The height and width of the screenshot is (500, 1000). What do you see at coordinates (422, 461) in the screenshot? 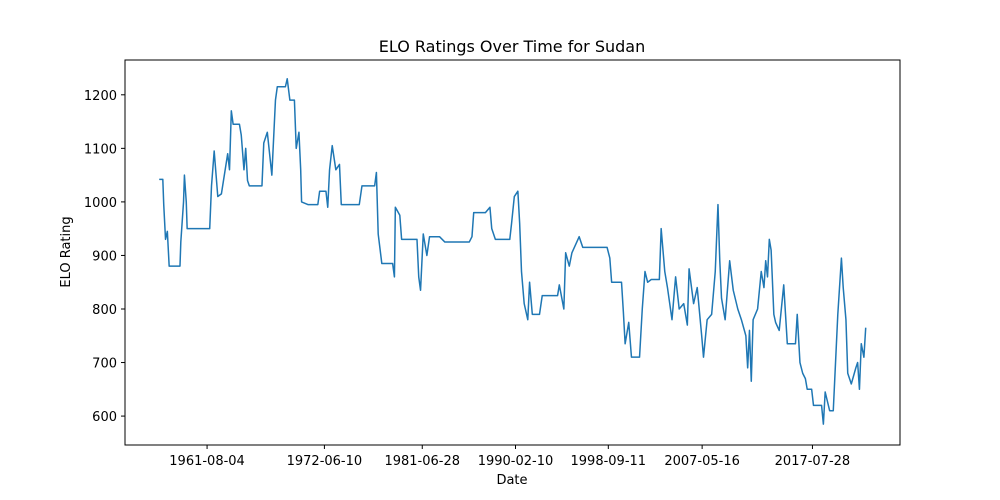
I see `x-tick-label: 1981-06-28` at bounding box center [422, 461].